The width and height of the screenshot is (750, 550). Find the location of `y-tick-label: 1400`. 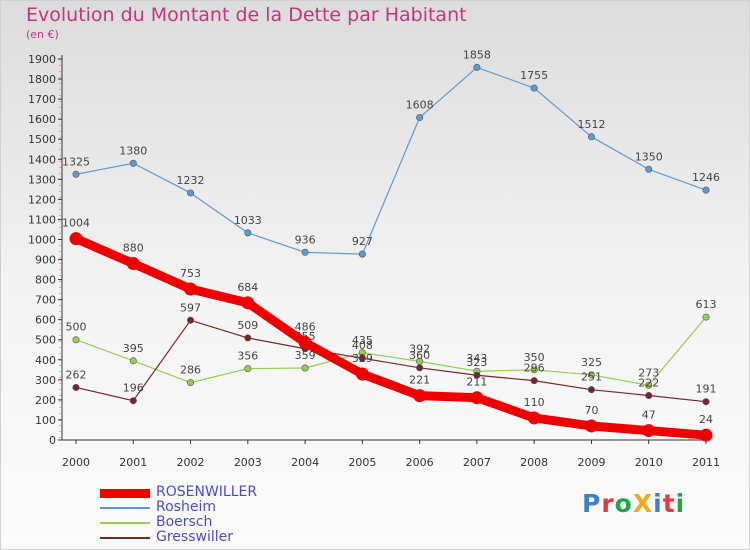

y-tick-label: 1400 is located at coordinates (42, 159).